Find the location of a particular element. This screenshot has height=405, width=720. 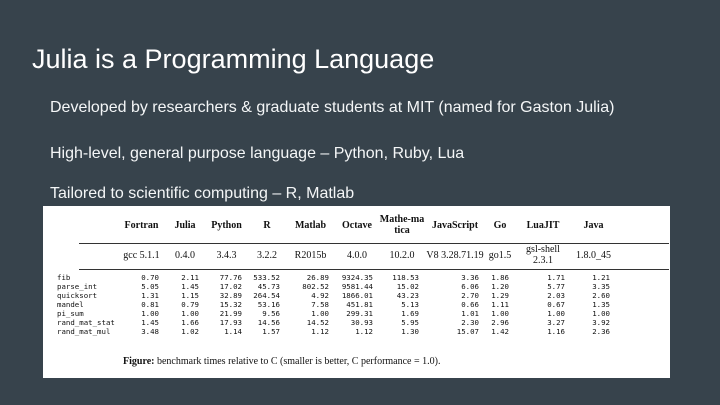

lang-name: JavaScript is located at coordinates (455, 225).